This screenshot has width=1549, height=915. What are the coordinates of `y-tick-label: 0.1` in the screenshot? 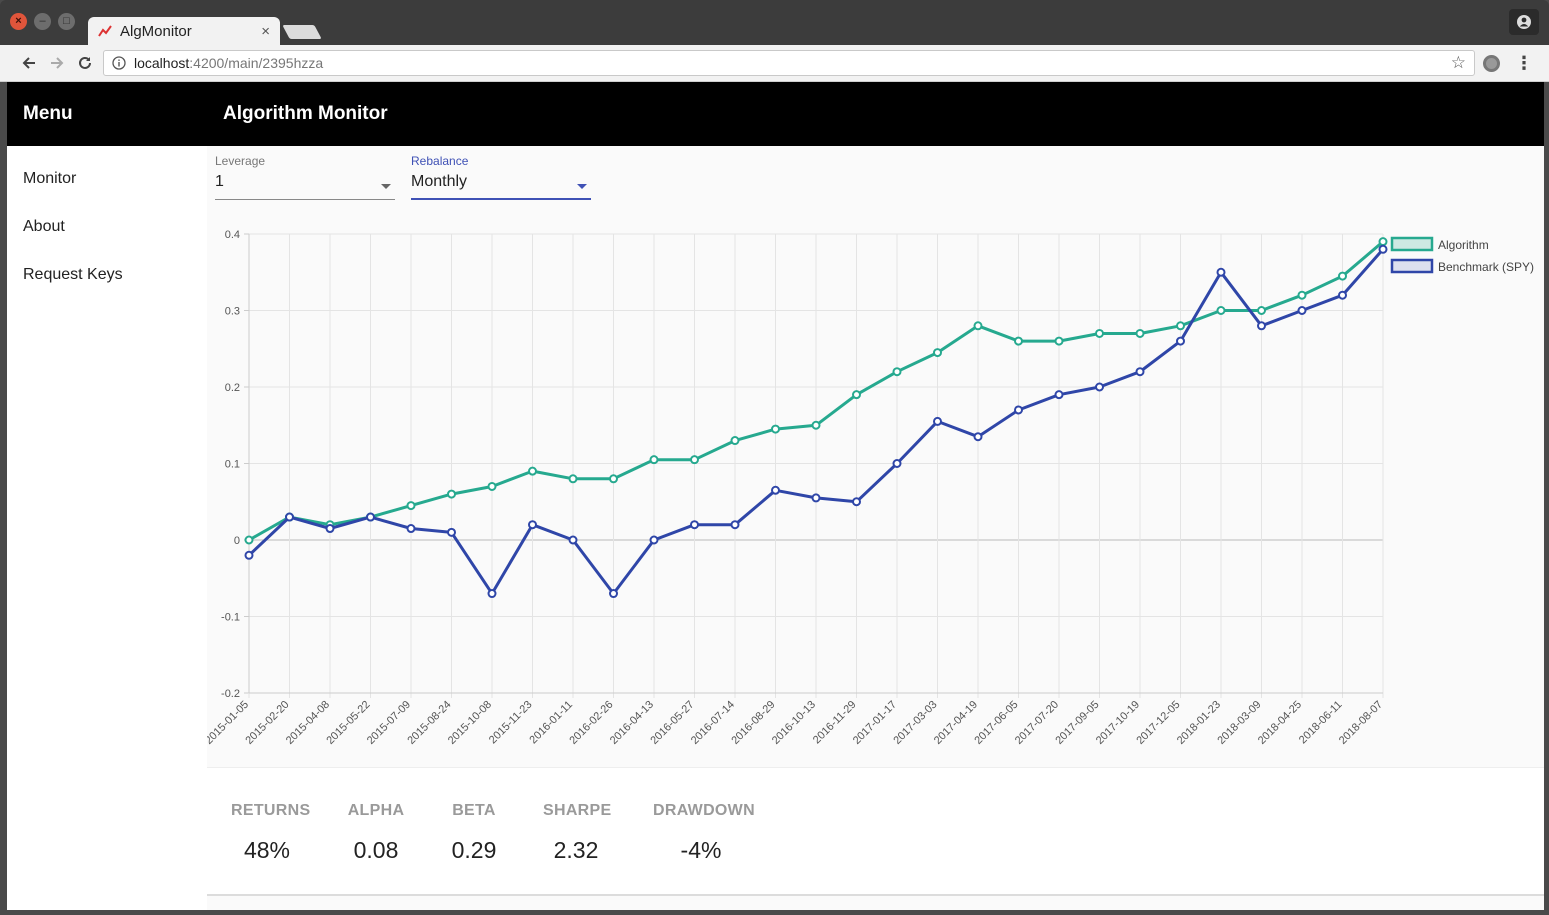 It's located at (232, 465).